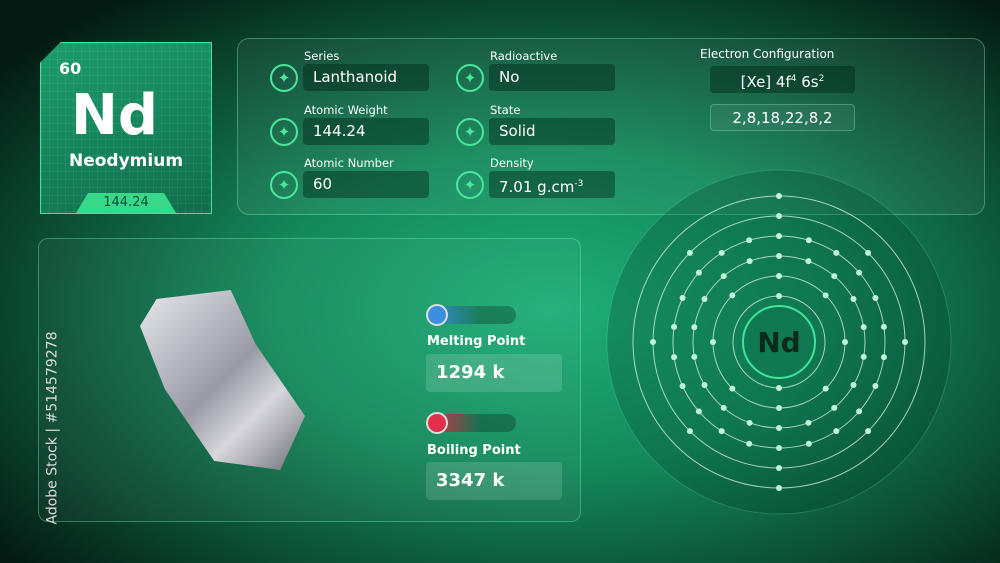  Describe the element at coordinates (512, 163) in the screenshot. I see `property-label: Density` at that location.